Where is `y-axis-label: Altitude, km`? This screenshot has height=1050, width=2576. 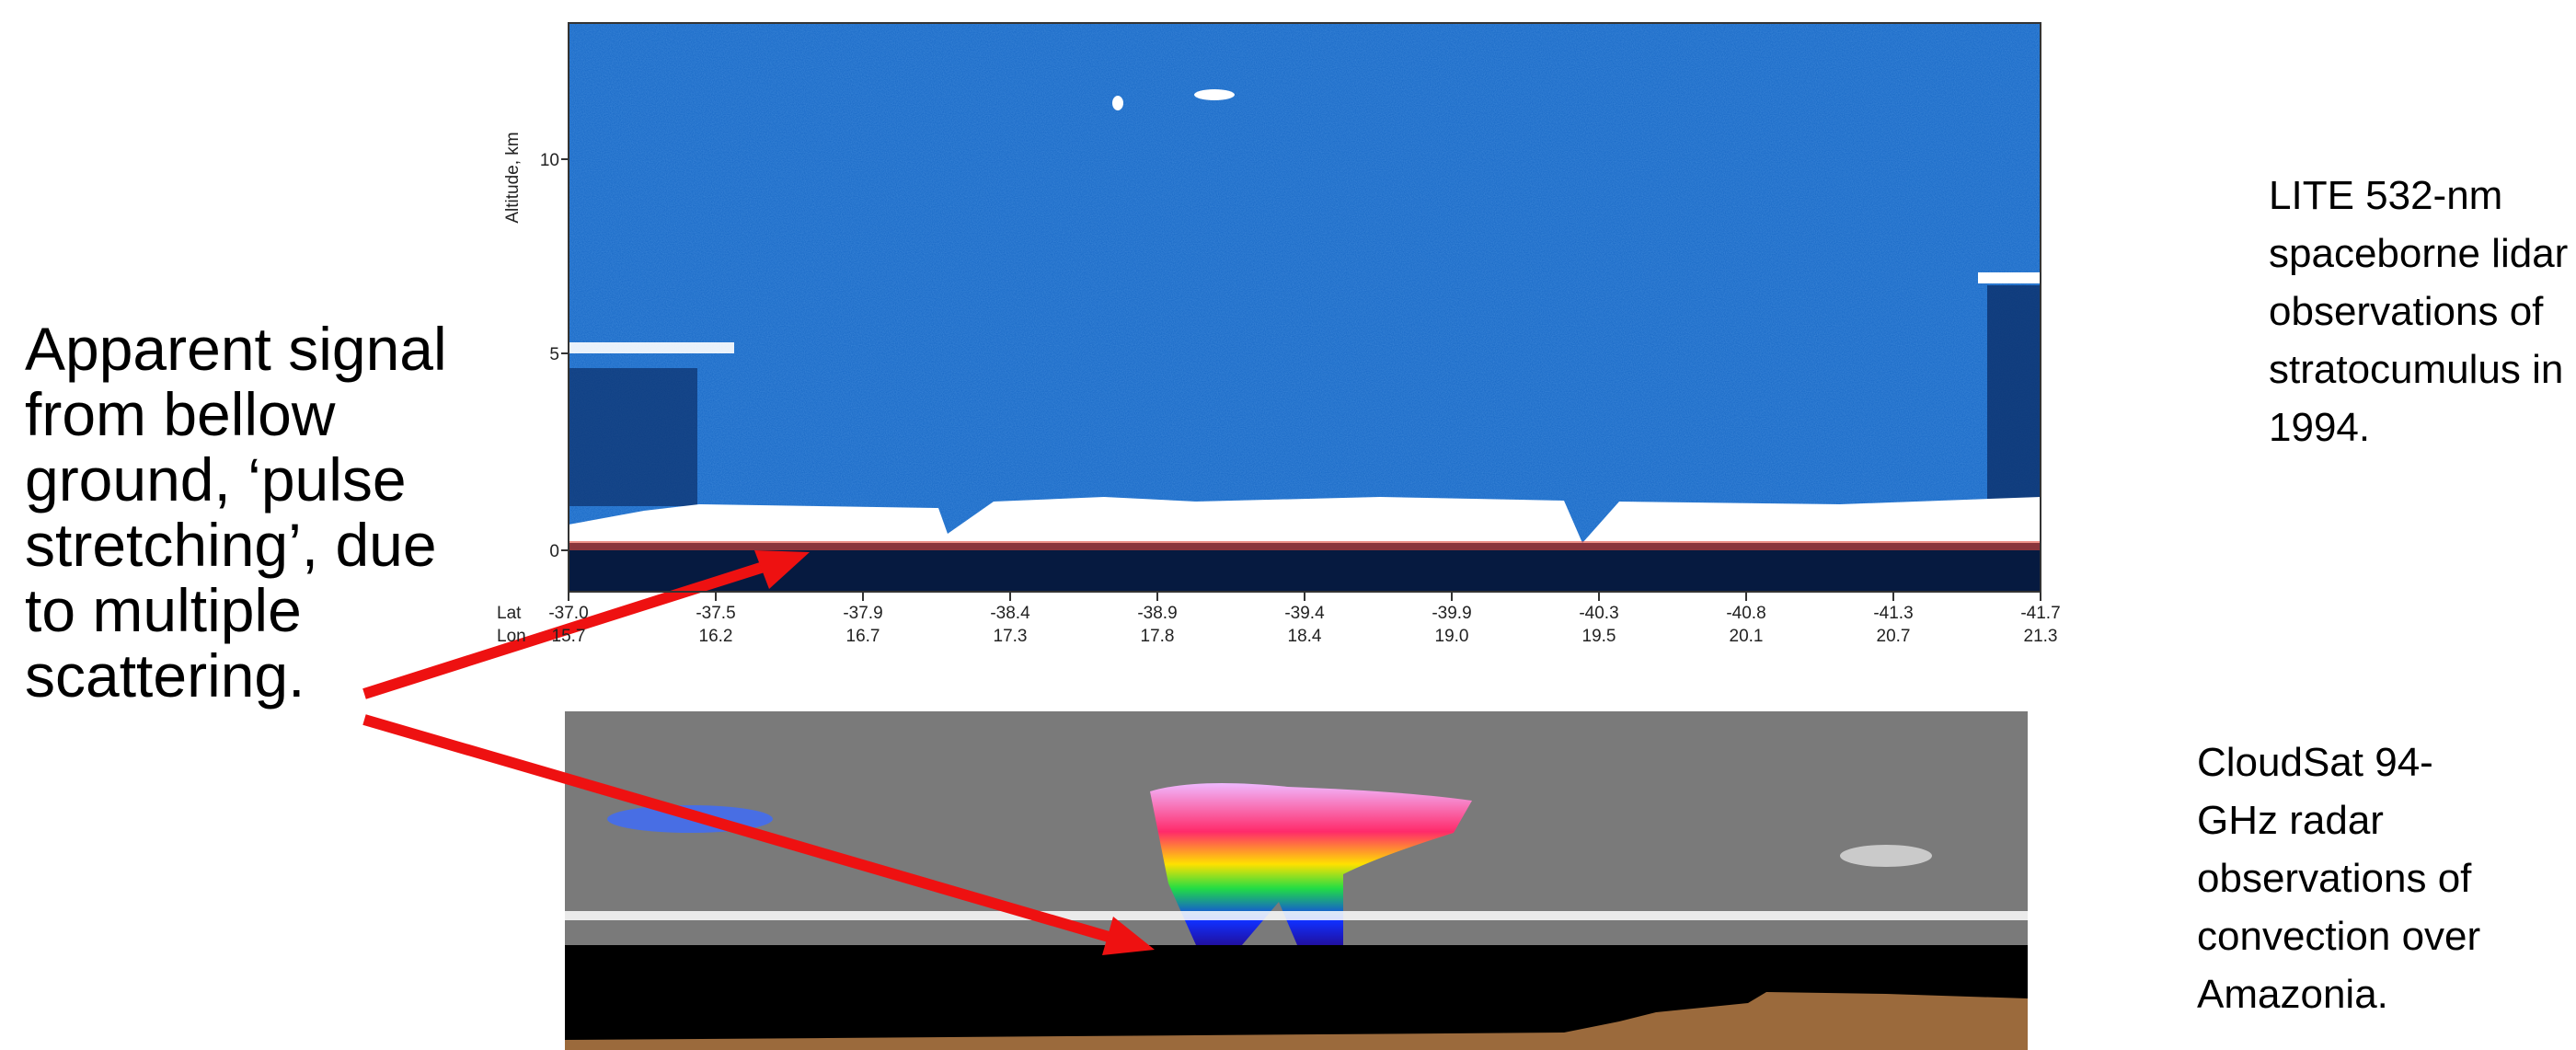
y-axis-label: Altitude, km is located at coordinates (513, 177).